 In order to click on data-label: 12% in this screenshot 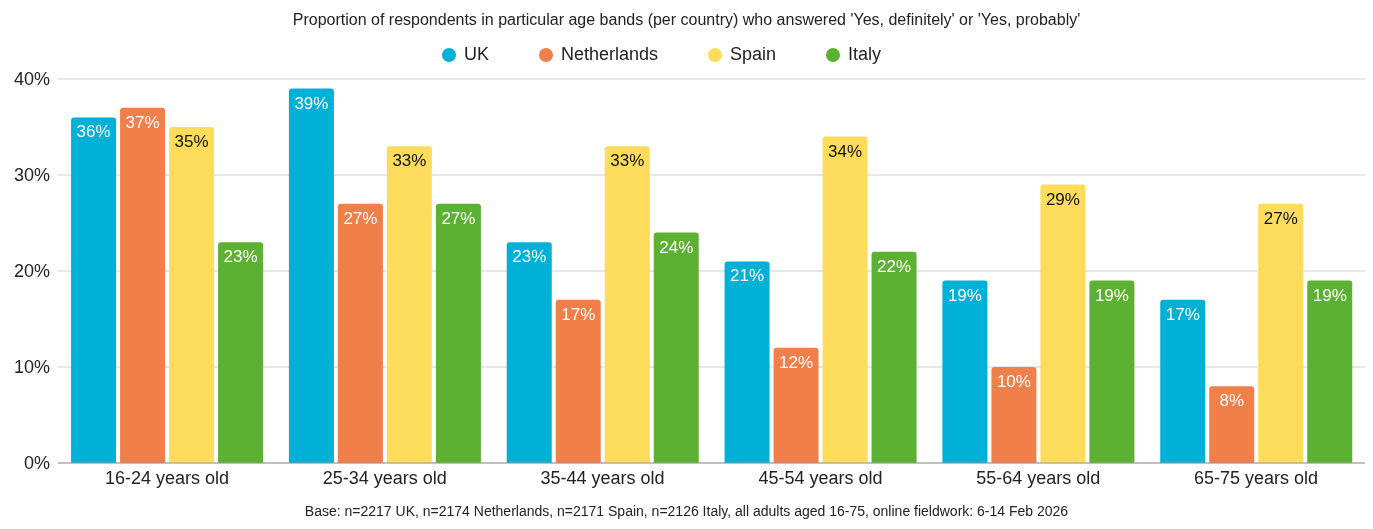, I will do `click(796, 362)`.